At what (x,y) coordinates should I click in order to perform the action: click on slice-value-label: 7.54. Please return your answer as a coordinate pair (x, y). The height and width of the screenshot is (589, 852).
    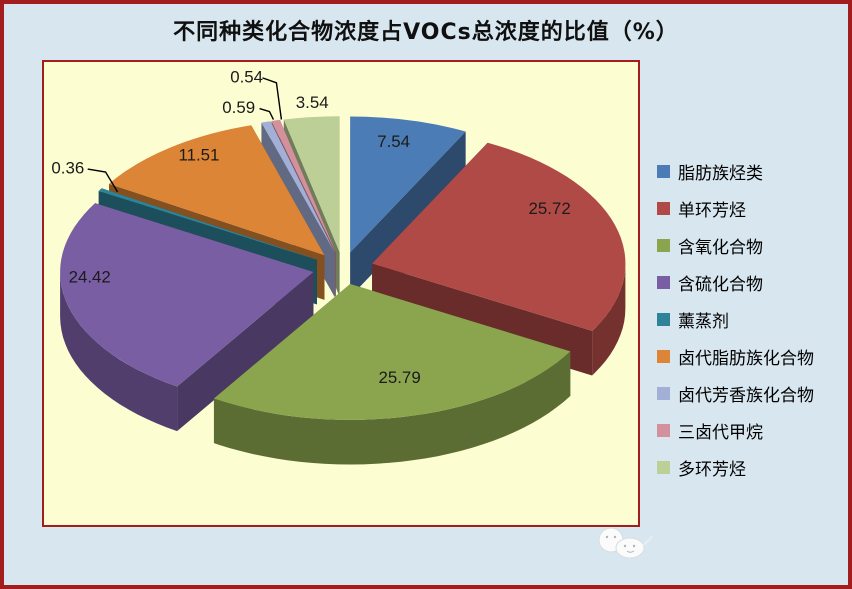
    Looking at the image, I should click on (393, 141).